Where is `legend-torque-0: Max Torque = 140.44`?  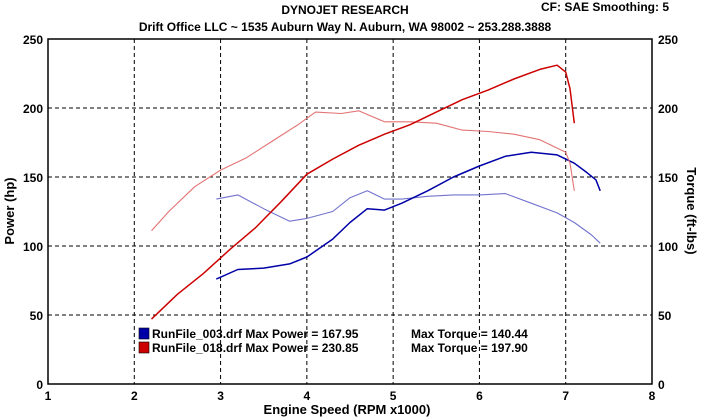 legend-torque-0: Max Torque = 140.44 is located at coordinates (469, 334).